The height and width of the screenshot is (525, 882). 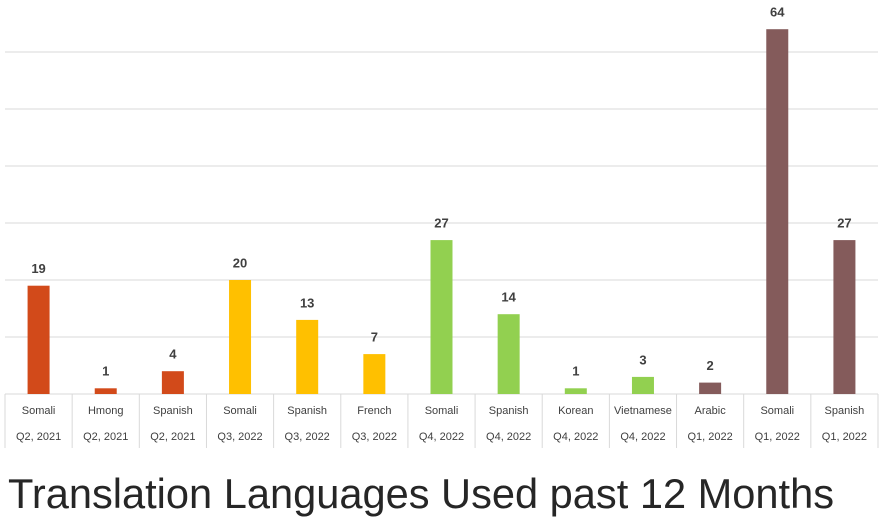 I want to click on data-label: 2, so click(x=709, y=365).